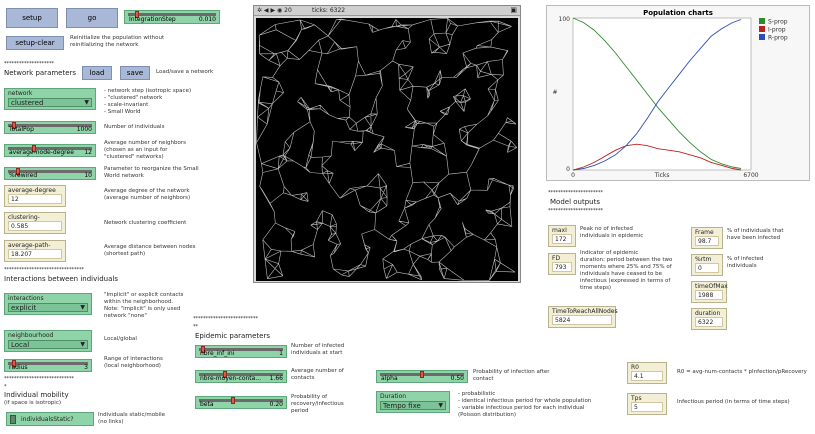 The width and height of the screenshot is (815, 434). I want to click on interactions-select: explicit ▼, so click(48, 307).